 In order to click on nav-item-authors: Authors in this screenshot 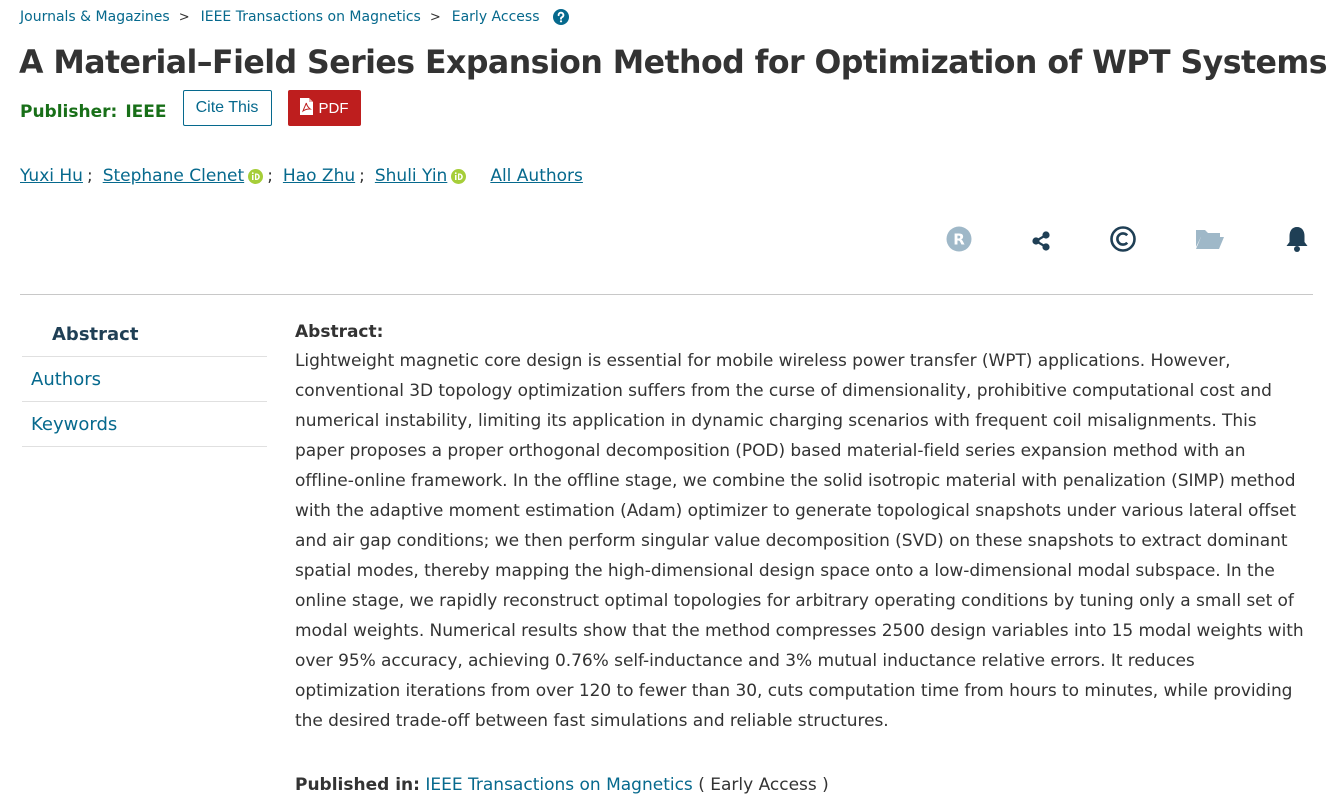, I will do `click(144, 379)`.